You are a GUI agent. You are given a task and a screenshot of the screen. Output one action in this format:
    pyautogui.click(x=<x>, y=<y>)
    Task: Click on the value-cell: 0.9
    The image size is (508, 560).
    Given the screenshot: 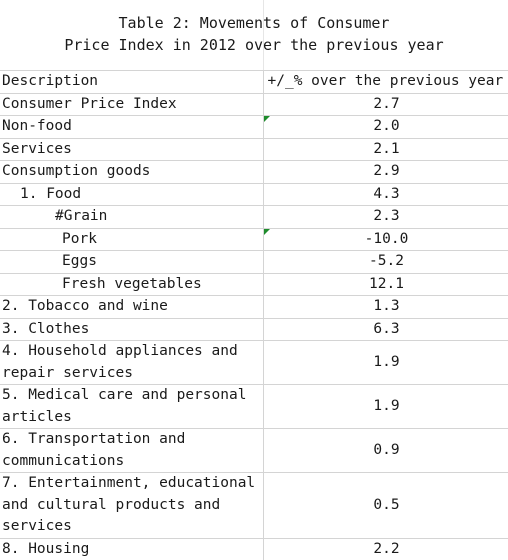 What is the action you would take?
    pyautogui.click(x=385, y=450)
    